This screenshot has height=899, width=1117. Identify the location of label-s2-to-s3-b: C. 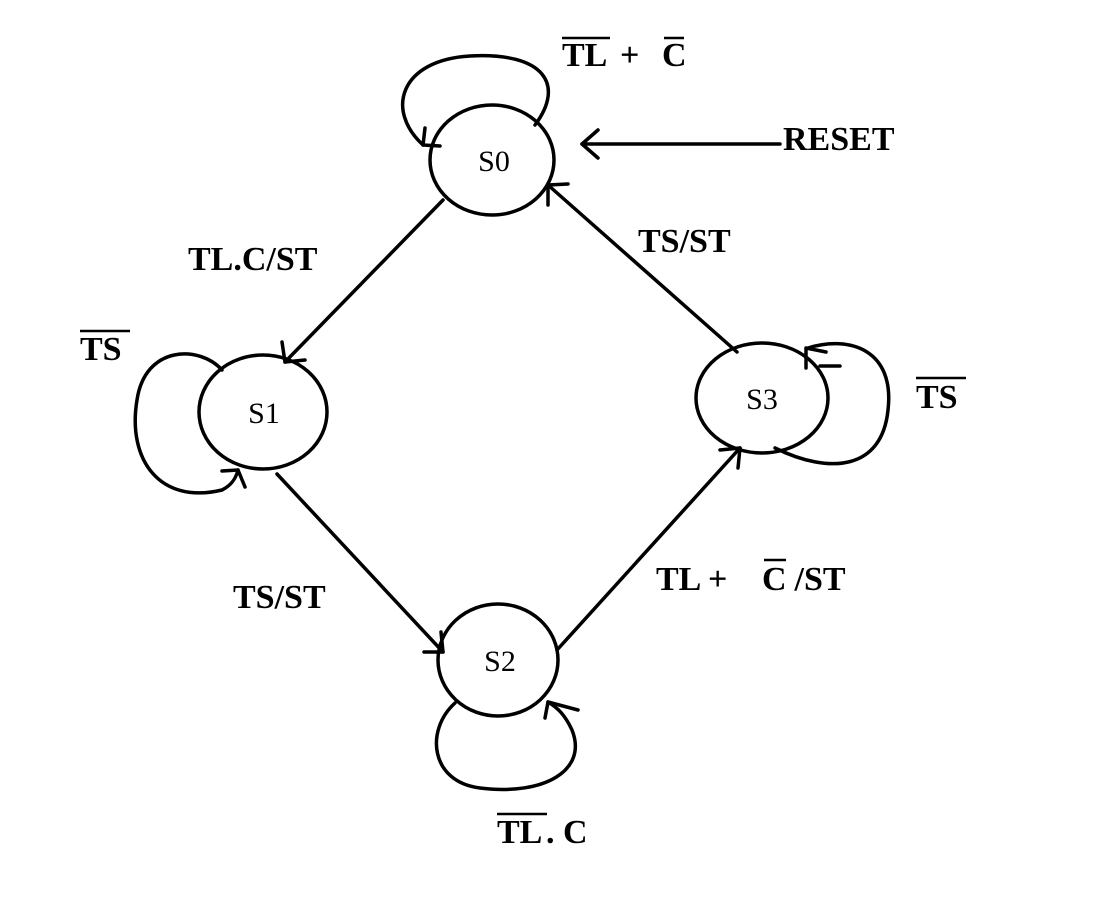
(774, 579).